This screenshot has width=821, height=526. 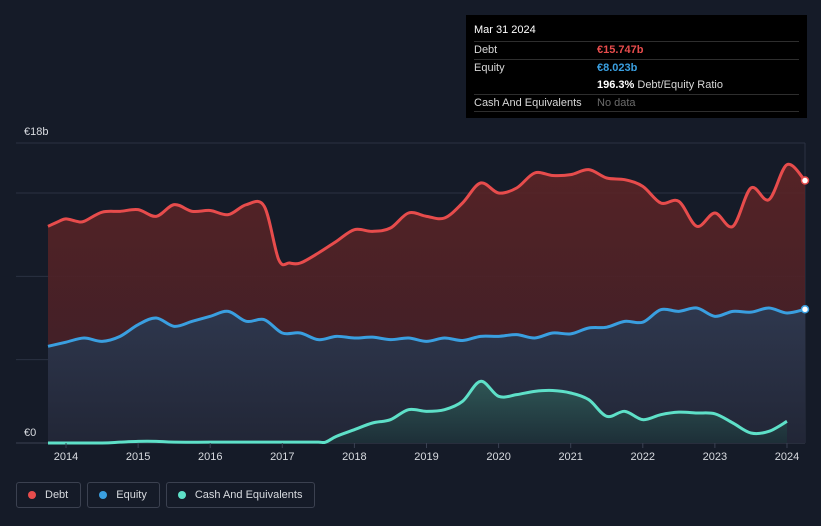 I want to click on tooltip-row-cash: Cash And Equivalents No data, so click(x=636, y=102).